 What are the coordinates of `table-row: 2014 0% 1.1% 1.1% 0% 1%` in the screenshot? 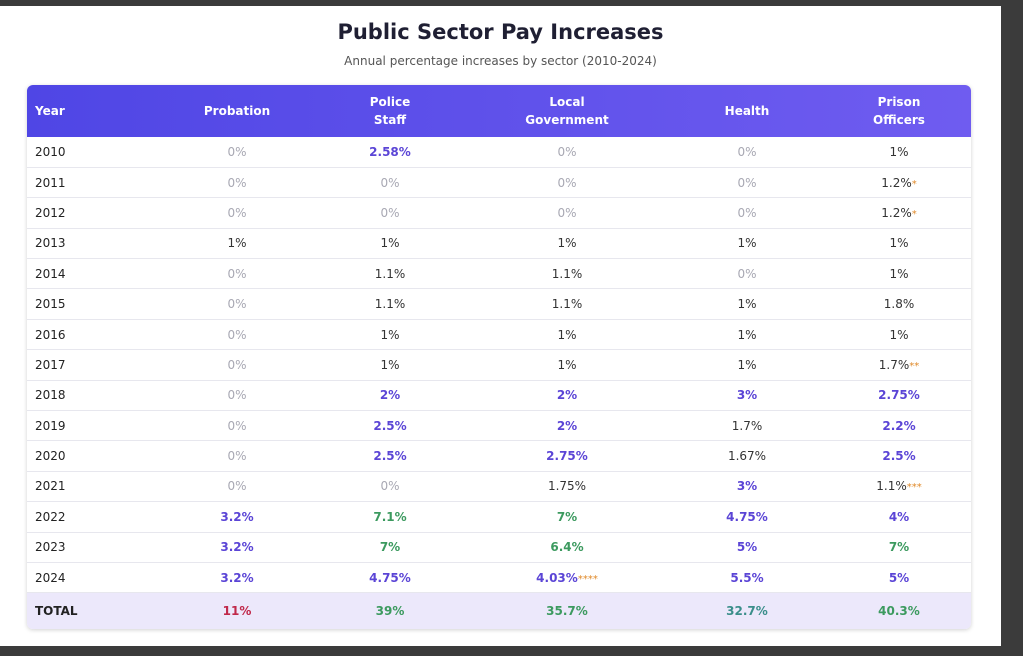 It's located at (499, 274).